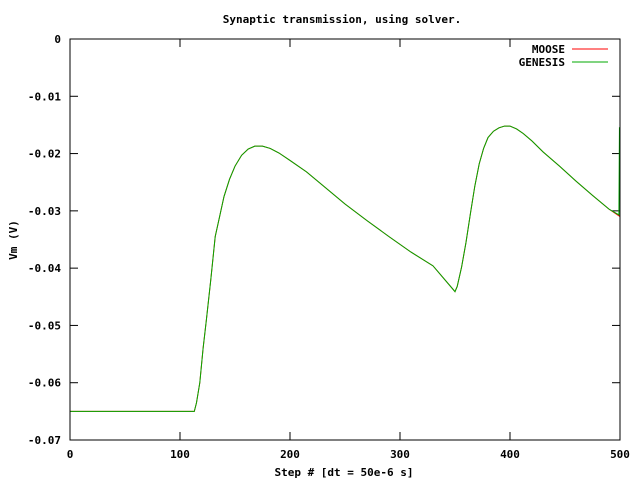 This screenshot has width=640, height=480. I want to click on y-tick-label: -0.05, so click(44, 325).